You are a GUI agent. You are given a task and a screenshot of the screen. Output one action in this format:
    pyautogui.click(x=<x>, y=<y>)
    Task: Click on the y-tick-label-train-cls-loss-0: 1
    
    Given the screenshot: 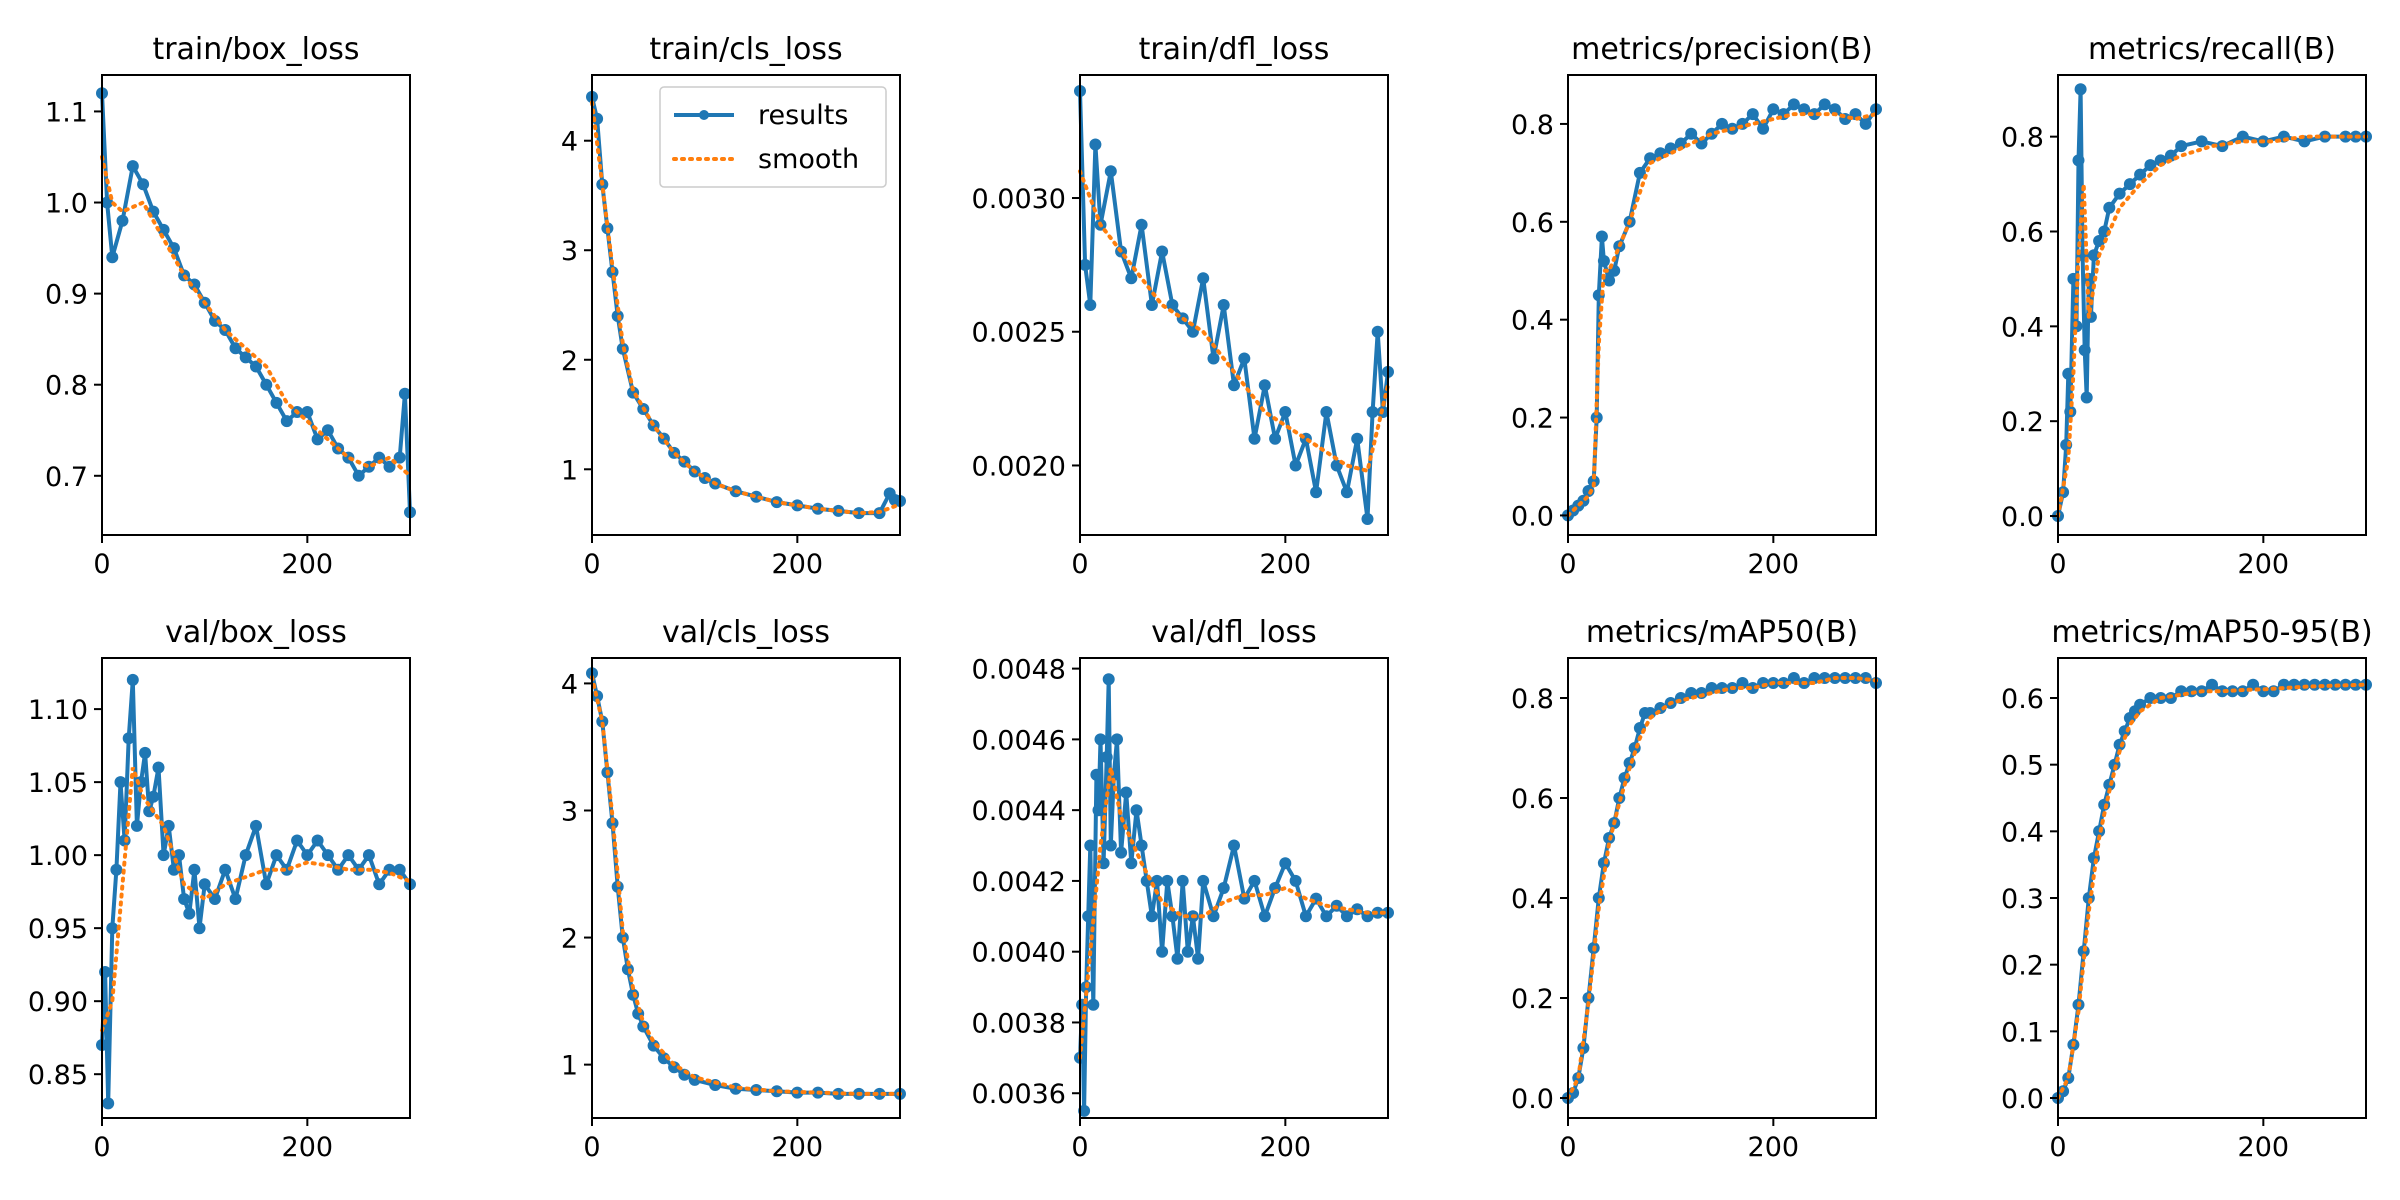 What is the action you would take?
    pyautogui.click(x=569, y=470)
    